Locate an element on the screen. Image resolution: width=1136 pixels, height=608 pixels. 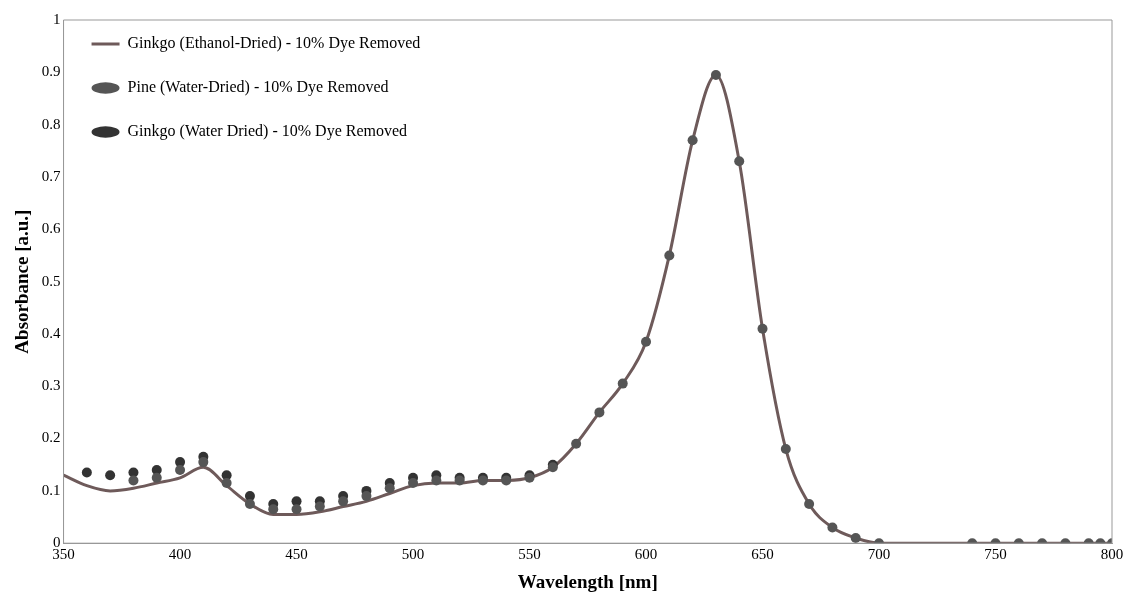
y-axis-title: Absorbance [a.u.] is located at coordinates (22, 281).